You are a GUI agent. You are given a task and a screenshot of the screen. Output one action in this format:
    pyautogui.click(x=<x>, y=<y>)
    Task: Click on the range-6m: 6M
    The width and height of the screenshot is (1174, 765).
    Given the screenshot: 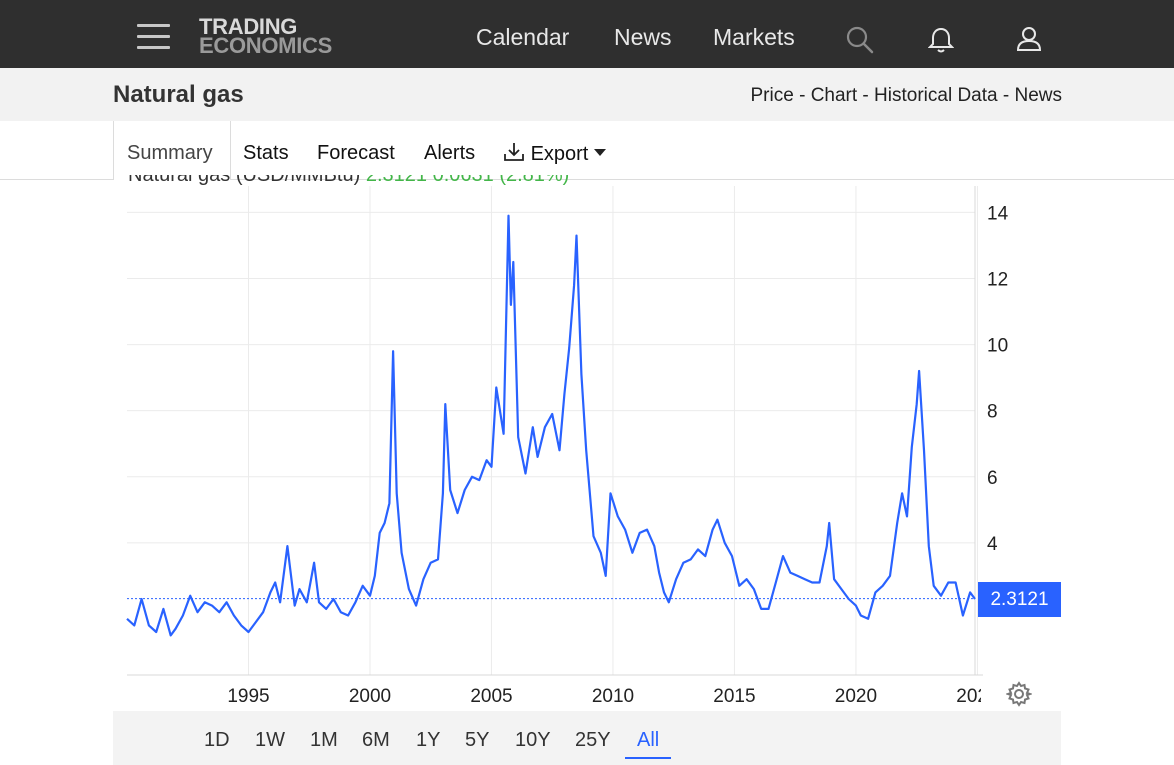 What is the action you would take?
    pyautogui.click(x=376, y=740)
    